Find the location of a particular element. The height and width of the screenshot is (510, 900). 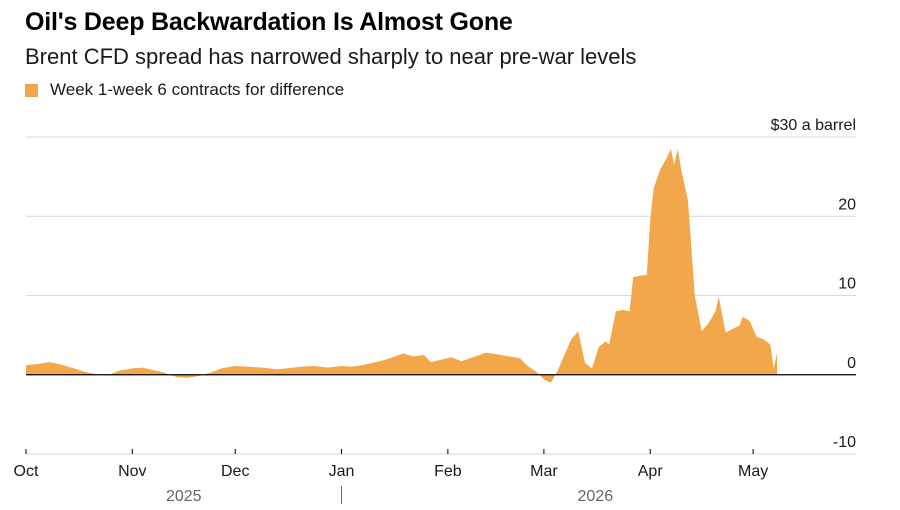

chart-legend: Week 1-week 6 contracts for difference is located at coordinates (184, 90).